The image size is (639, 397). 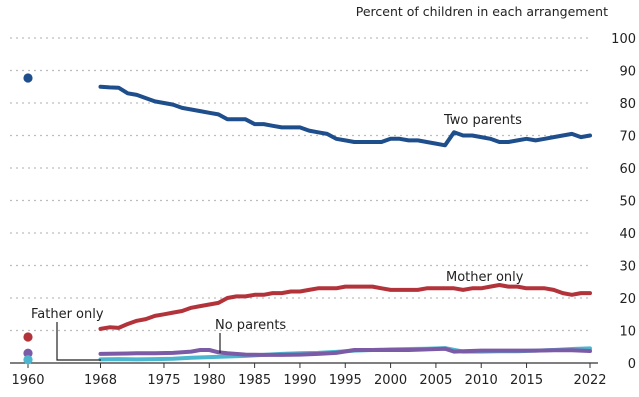 What do you see at coordinates (526, 380) in the screenshot?
I see `x-tick-2015: 2015` at bounding box center [526, 380].